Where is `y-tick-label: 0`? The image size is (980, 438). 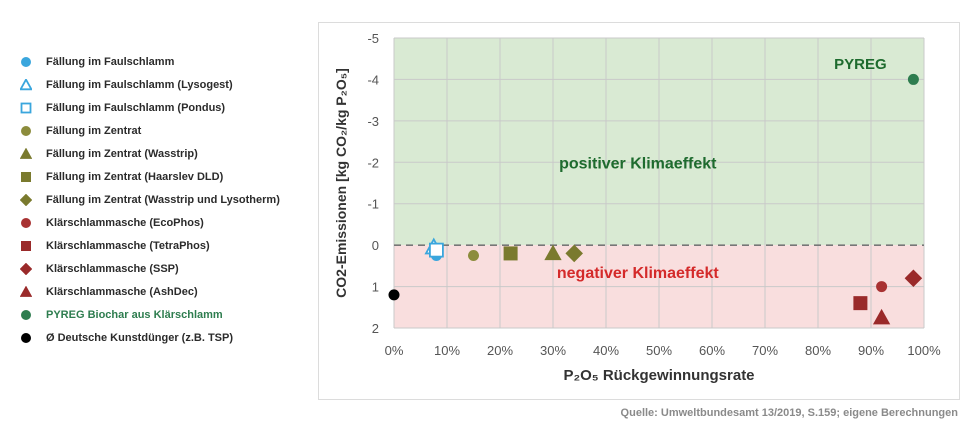 y-tick-label: 0 is located at coordinates (375, 245).